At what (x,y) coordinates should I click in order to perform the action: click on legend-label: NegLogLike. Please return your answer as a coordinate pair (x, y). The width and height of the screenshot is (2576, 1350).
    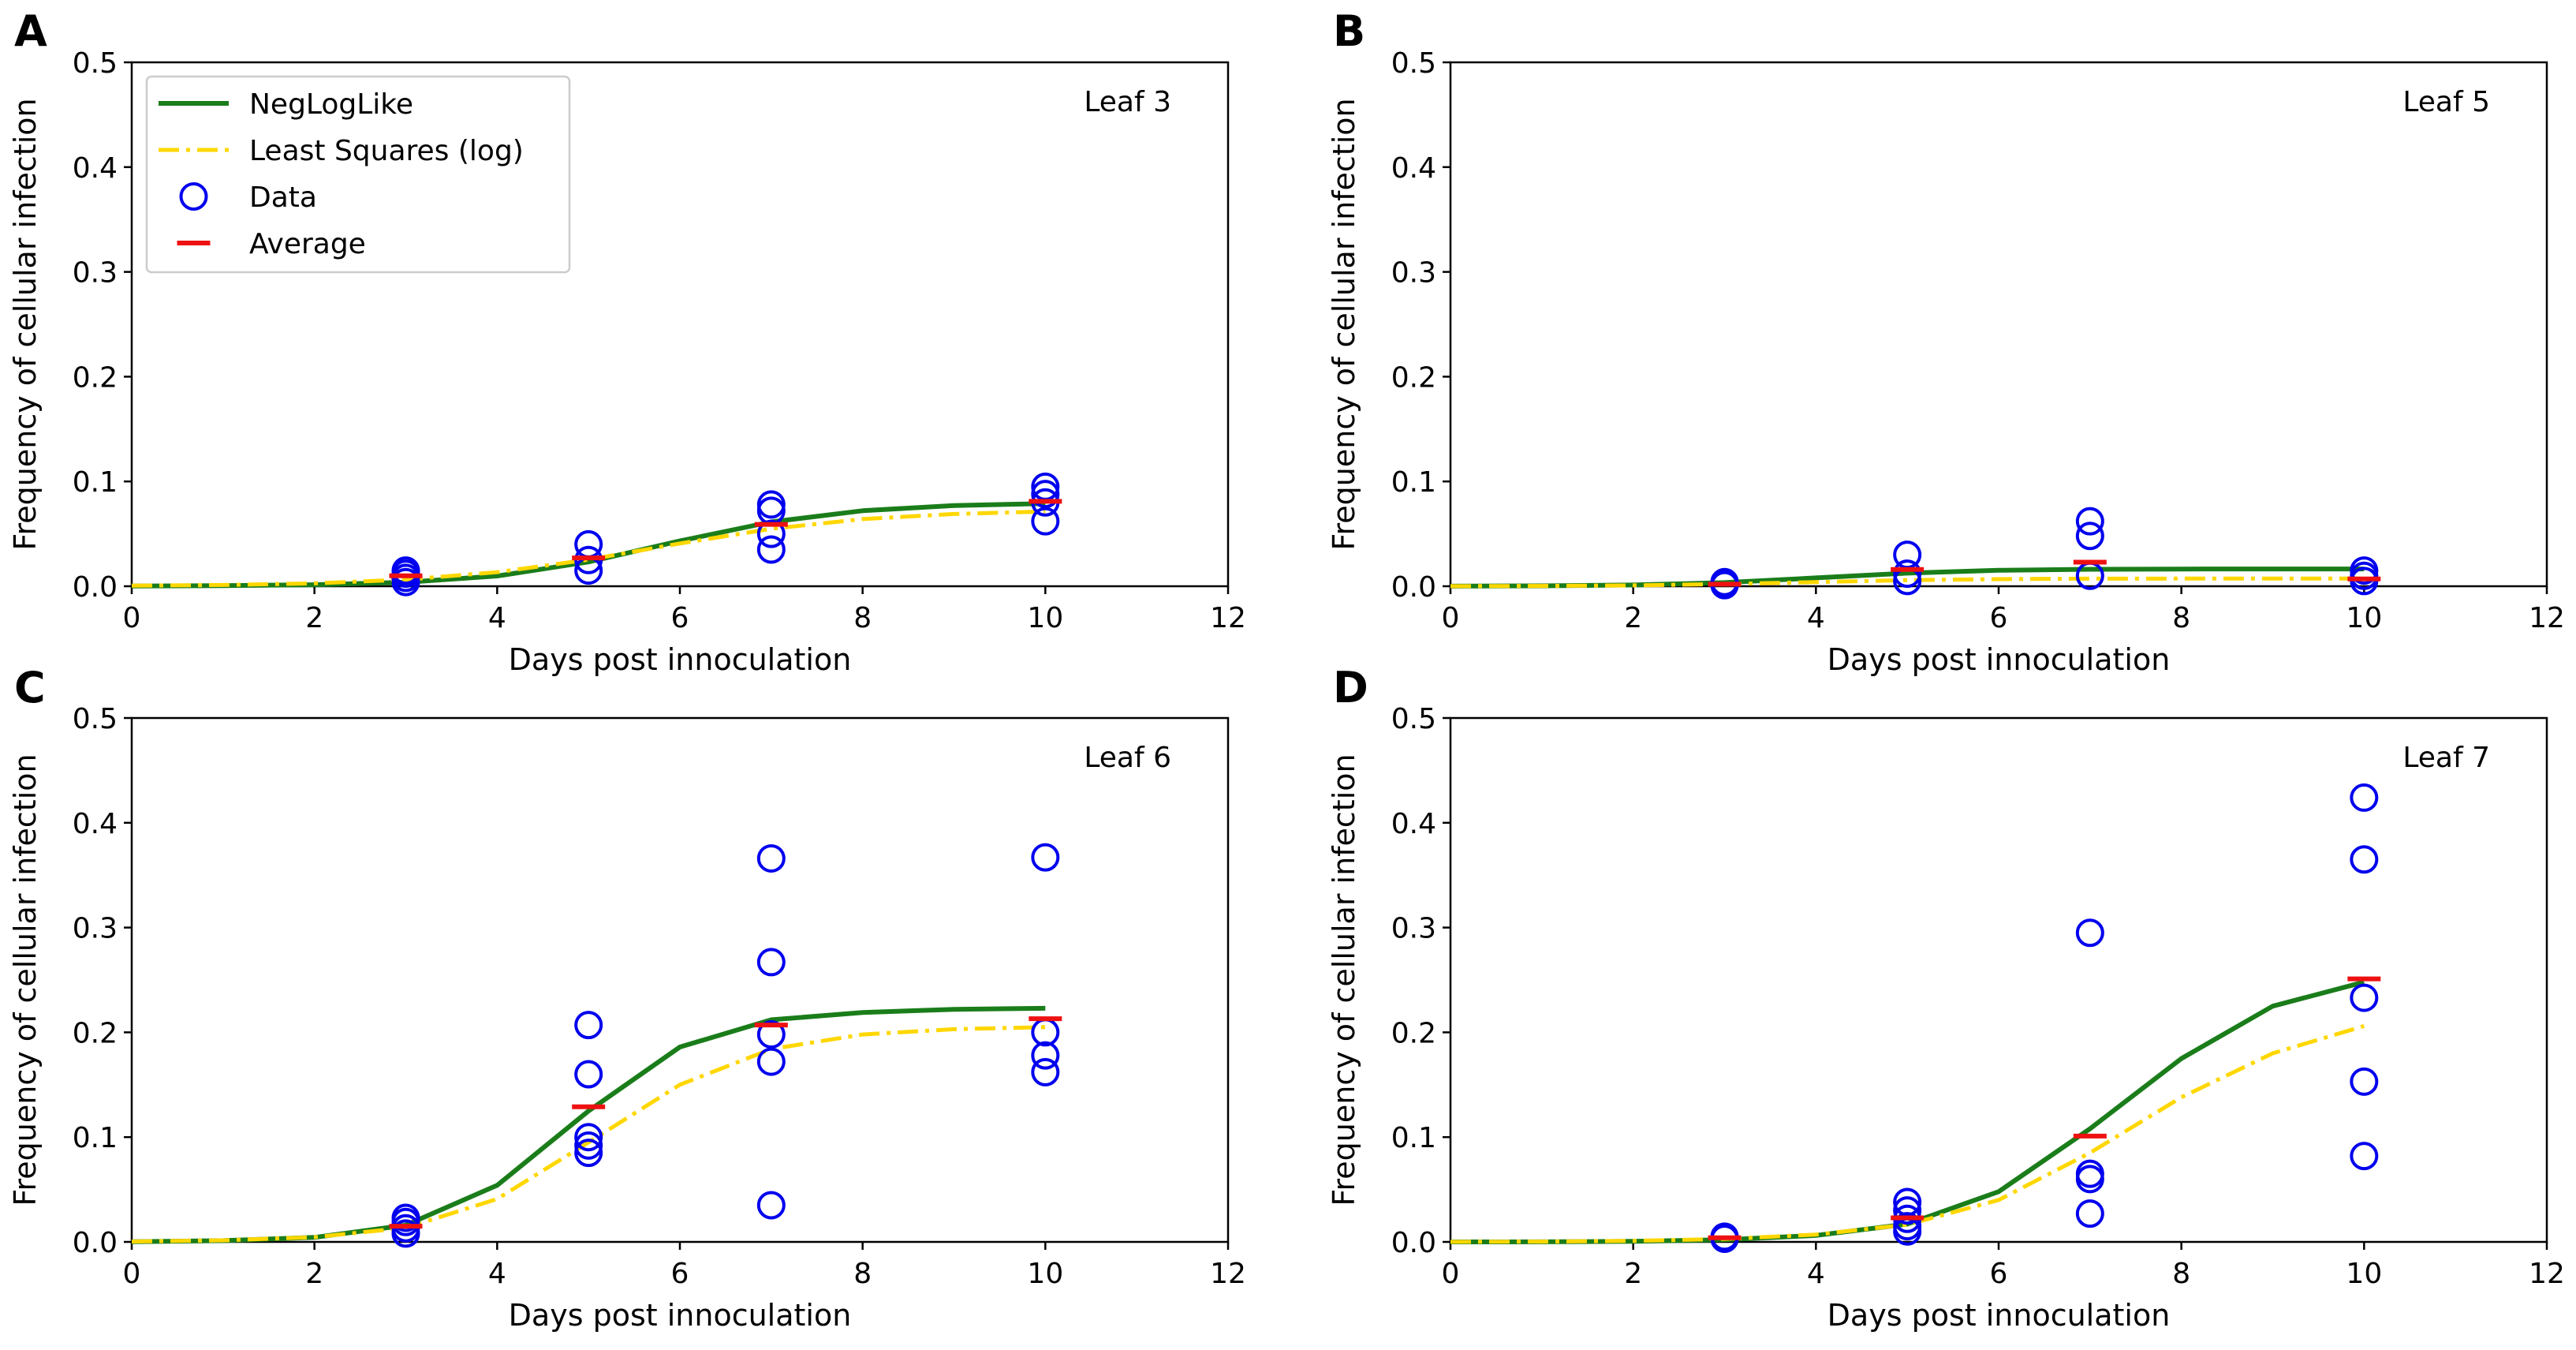
    Looking at the image, I should click on (331, 104).